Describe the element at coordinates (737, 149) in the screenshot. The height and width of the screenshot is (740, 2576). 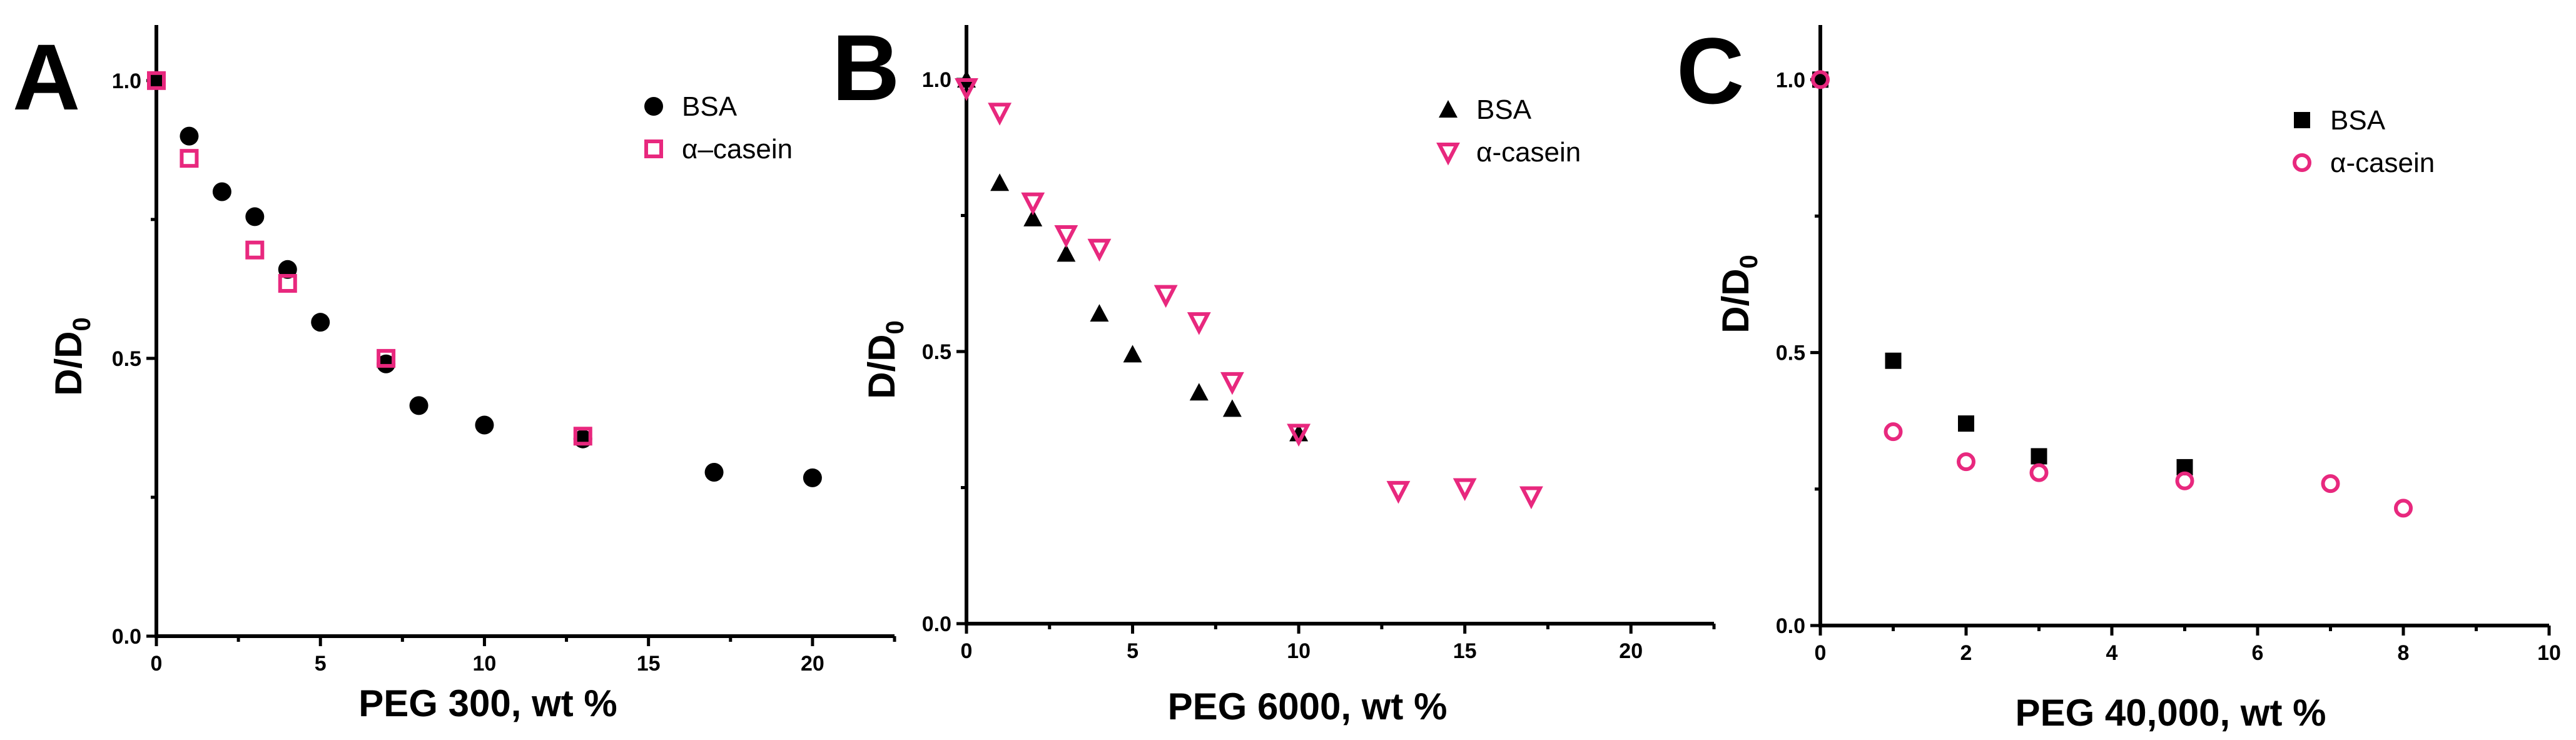
I see `legend-label: α–casein` at that location.